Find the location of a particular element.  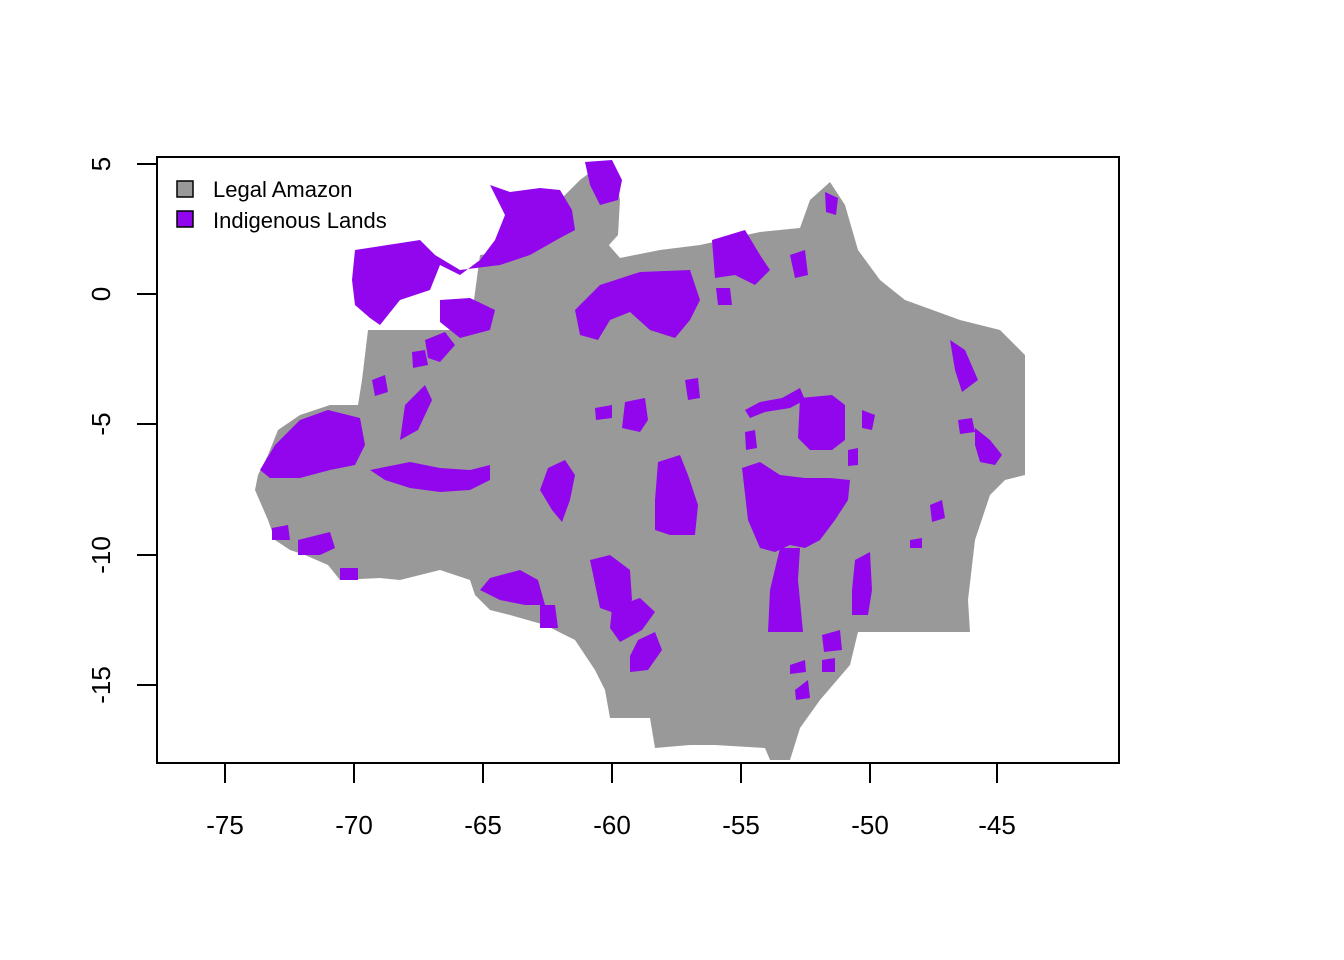

x-axis is located at coordinates (611, 772).